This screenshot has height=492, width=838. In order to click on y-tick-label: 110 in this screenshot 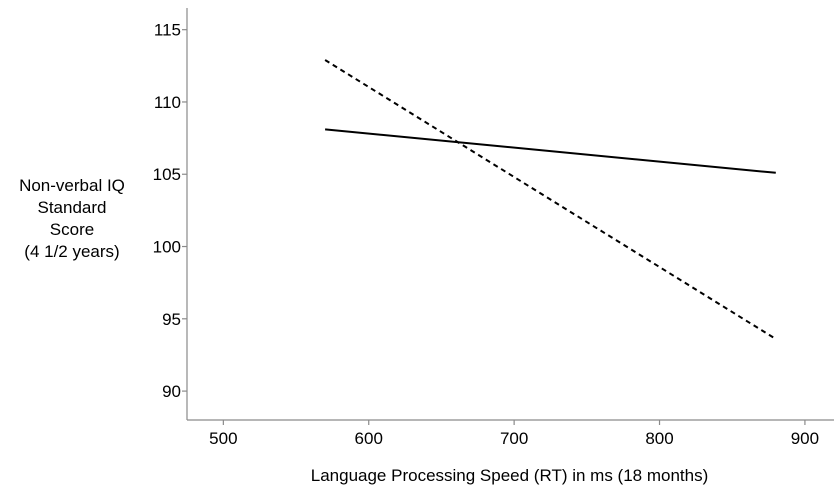, I will do `click(167, 102)`.